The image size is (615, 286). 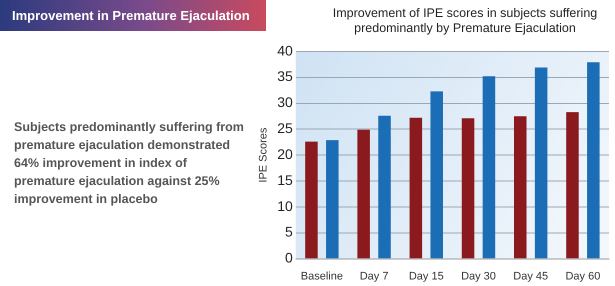 What do you see at coordinates (285, 50) in the screenshot?
I see `y-tick-label: 40` at bounding box center [285, 50].